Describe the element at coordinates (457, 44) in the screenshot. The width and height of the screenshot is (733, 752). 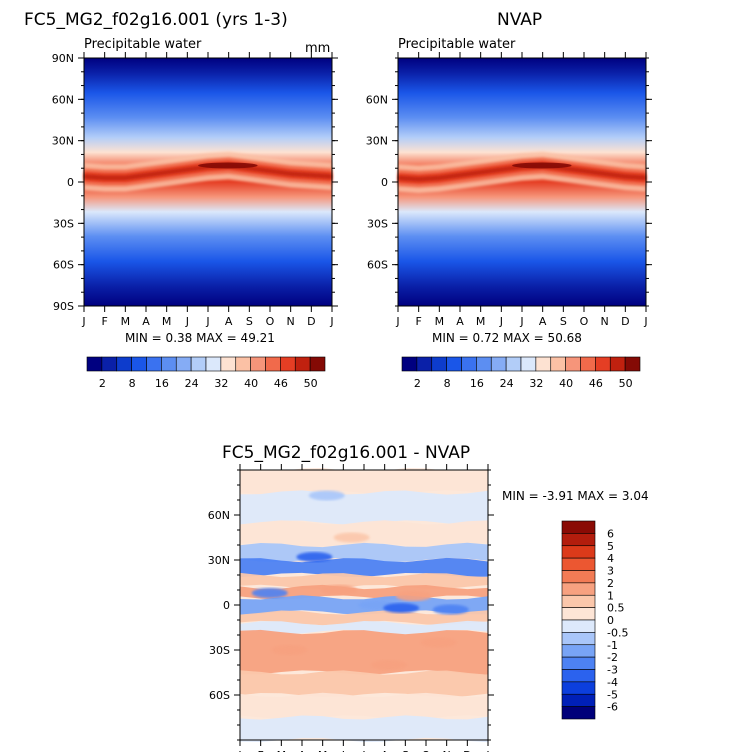
I see `obs-subtitle: Precipitable water` at that location.